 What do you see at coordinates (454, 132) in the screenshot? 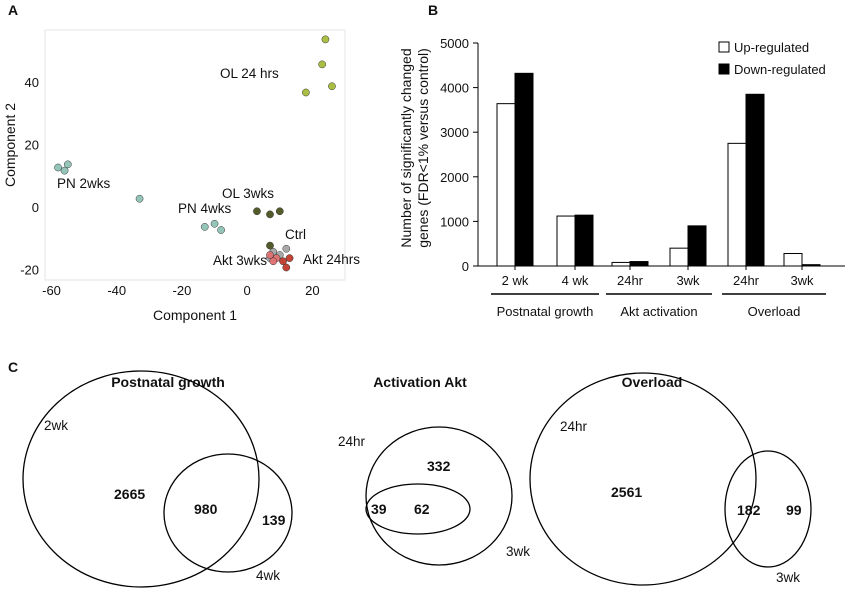
I see `bar-y-tick-label: 3000` at bounding box center [454, 132].